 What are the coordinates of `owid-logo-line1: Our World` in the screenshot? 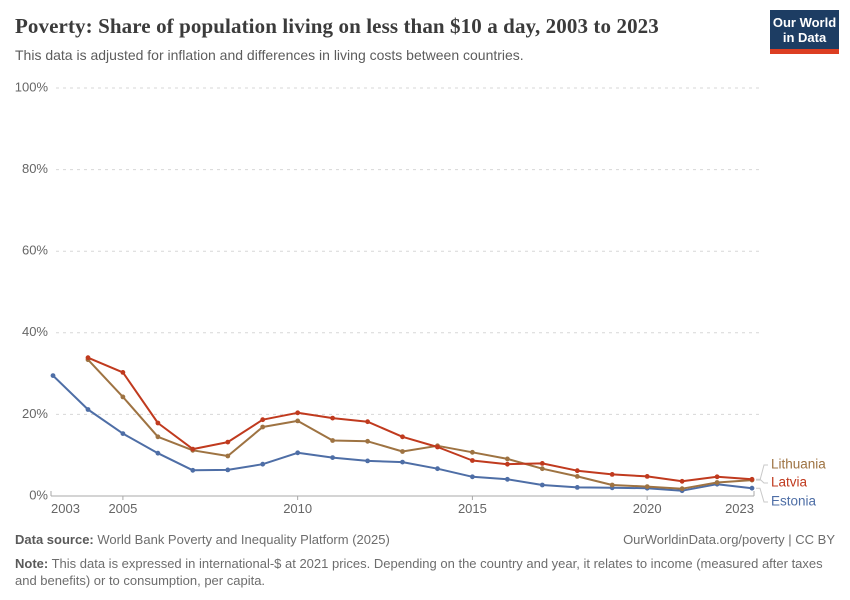 It's located at (804, 22).